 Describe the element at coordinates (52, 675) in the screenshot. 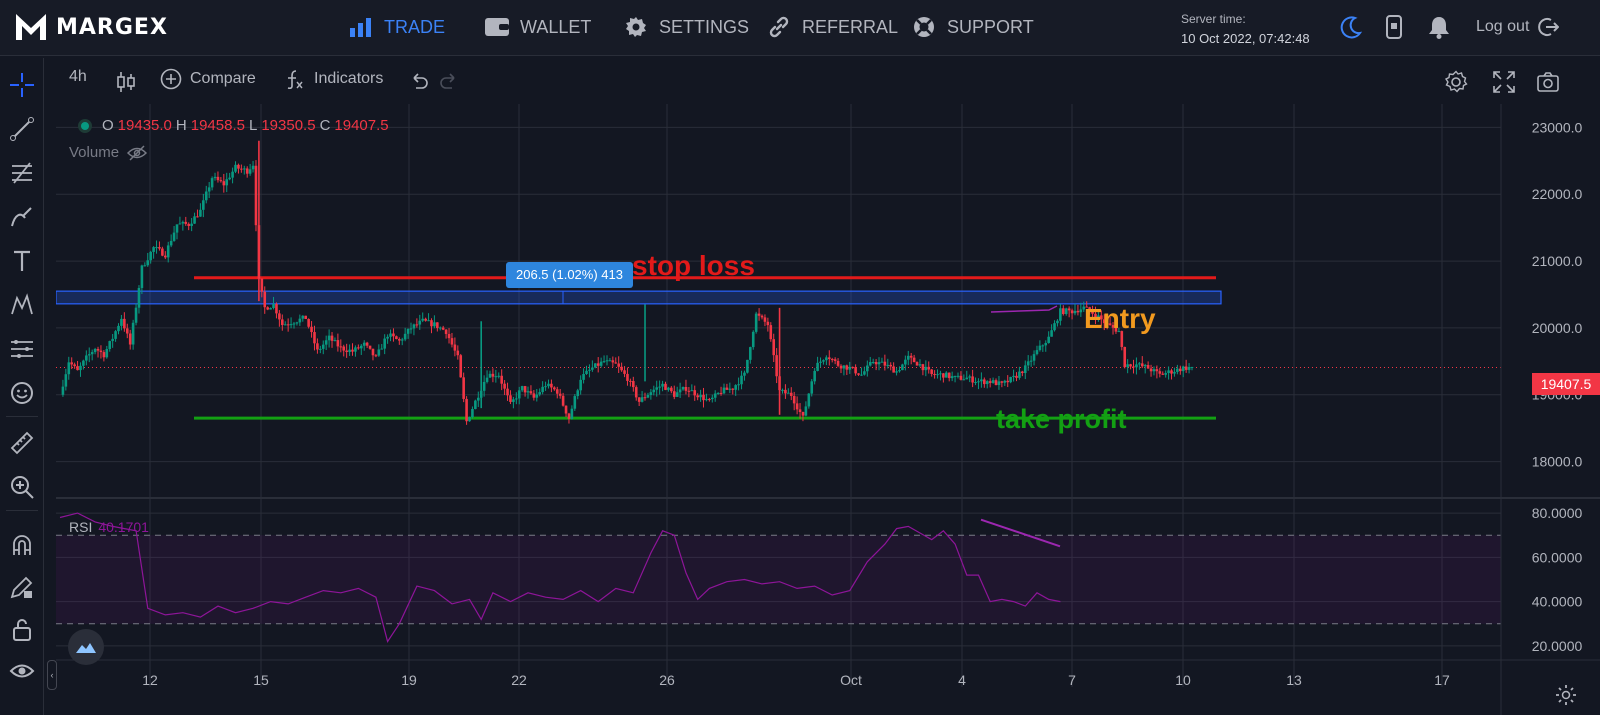

I see `collapse-toolbar-button: ‹` at that location.